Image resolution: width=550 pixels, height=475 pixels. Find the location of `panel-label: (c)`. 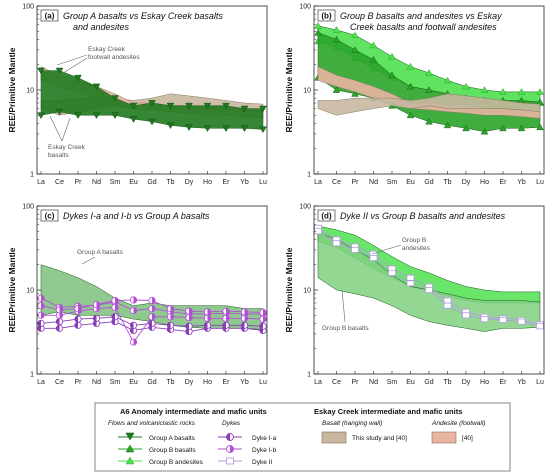

panel-label: (c) is located at coordinates (50, 215).